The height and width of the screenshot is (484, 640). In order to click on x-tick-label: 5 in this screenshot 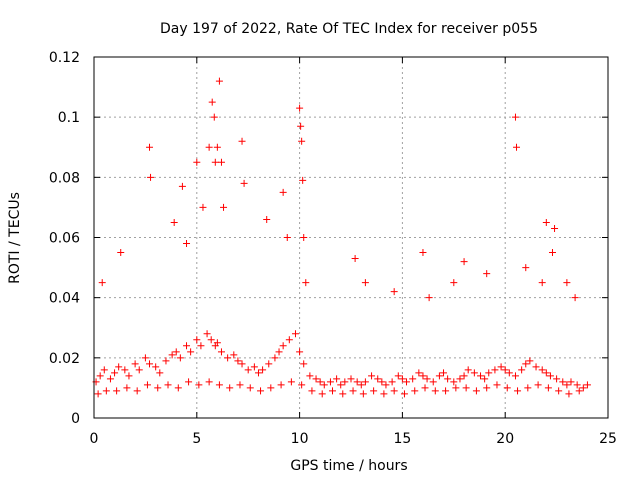, I will do `click(196, 439)`.